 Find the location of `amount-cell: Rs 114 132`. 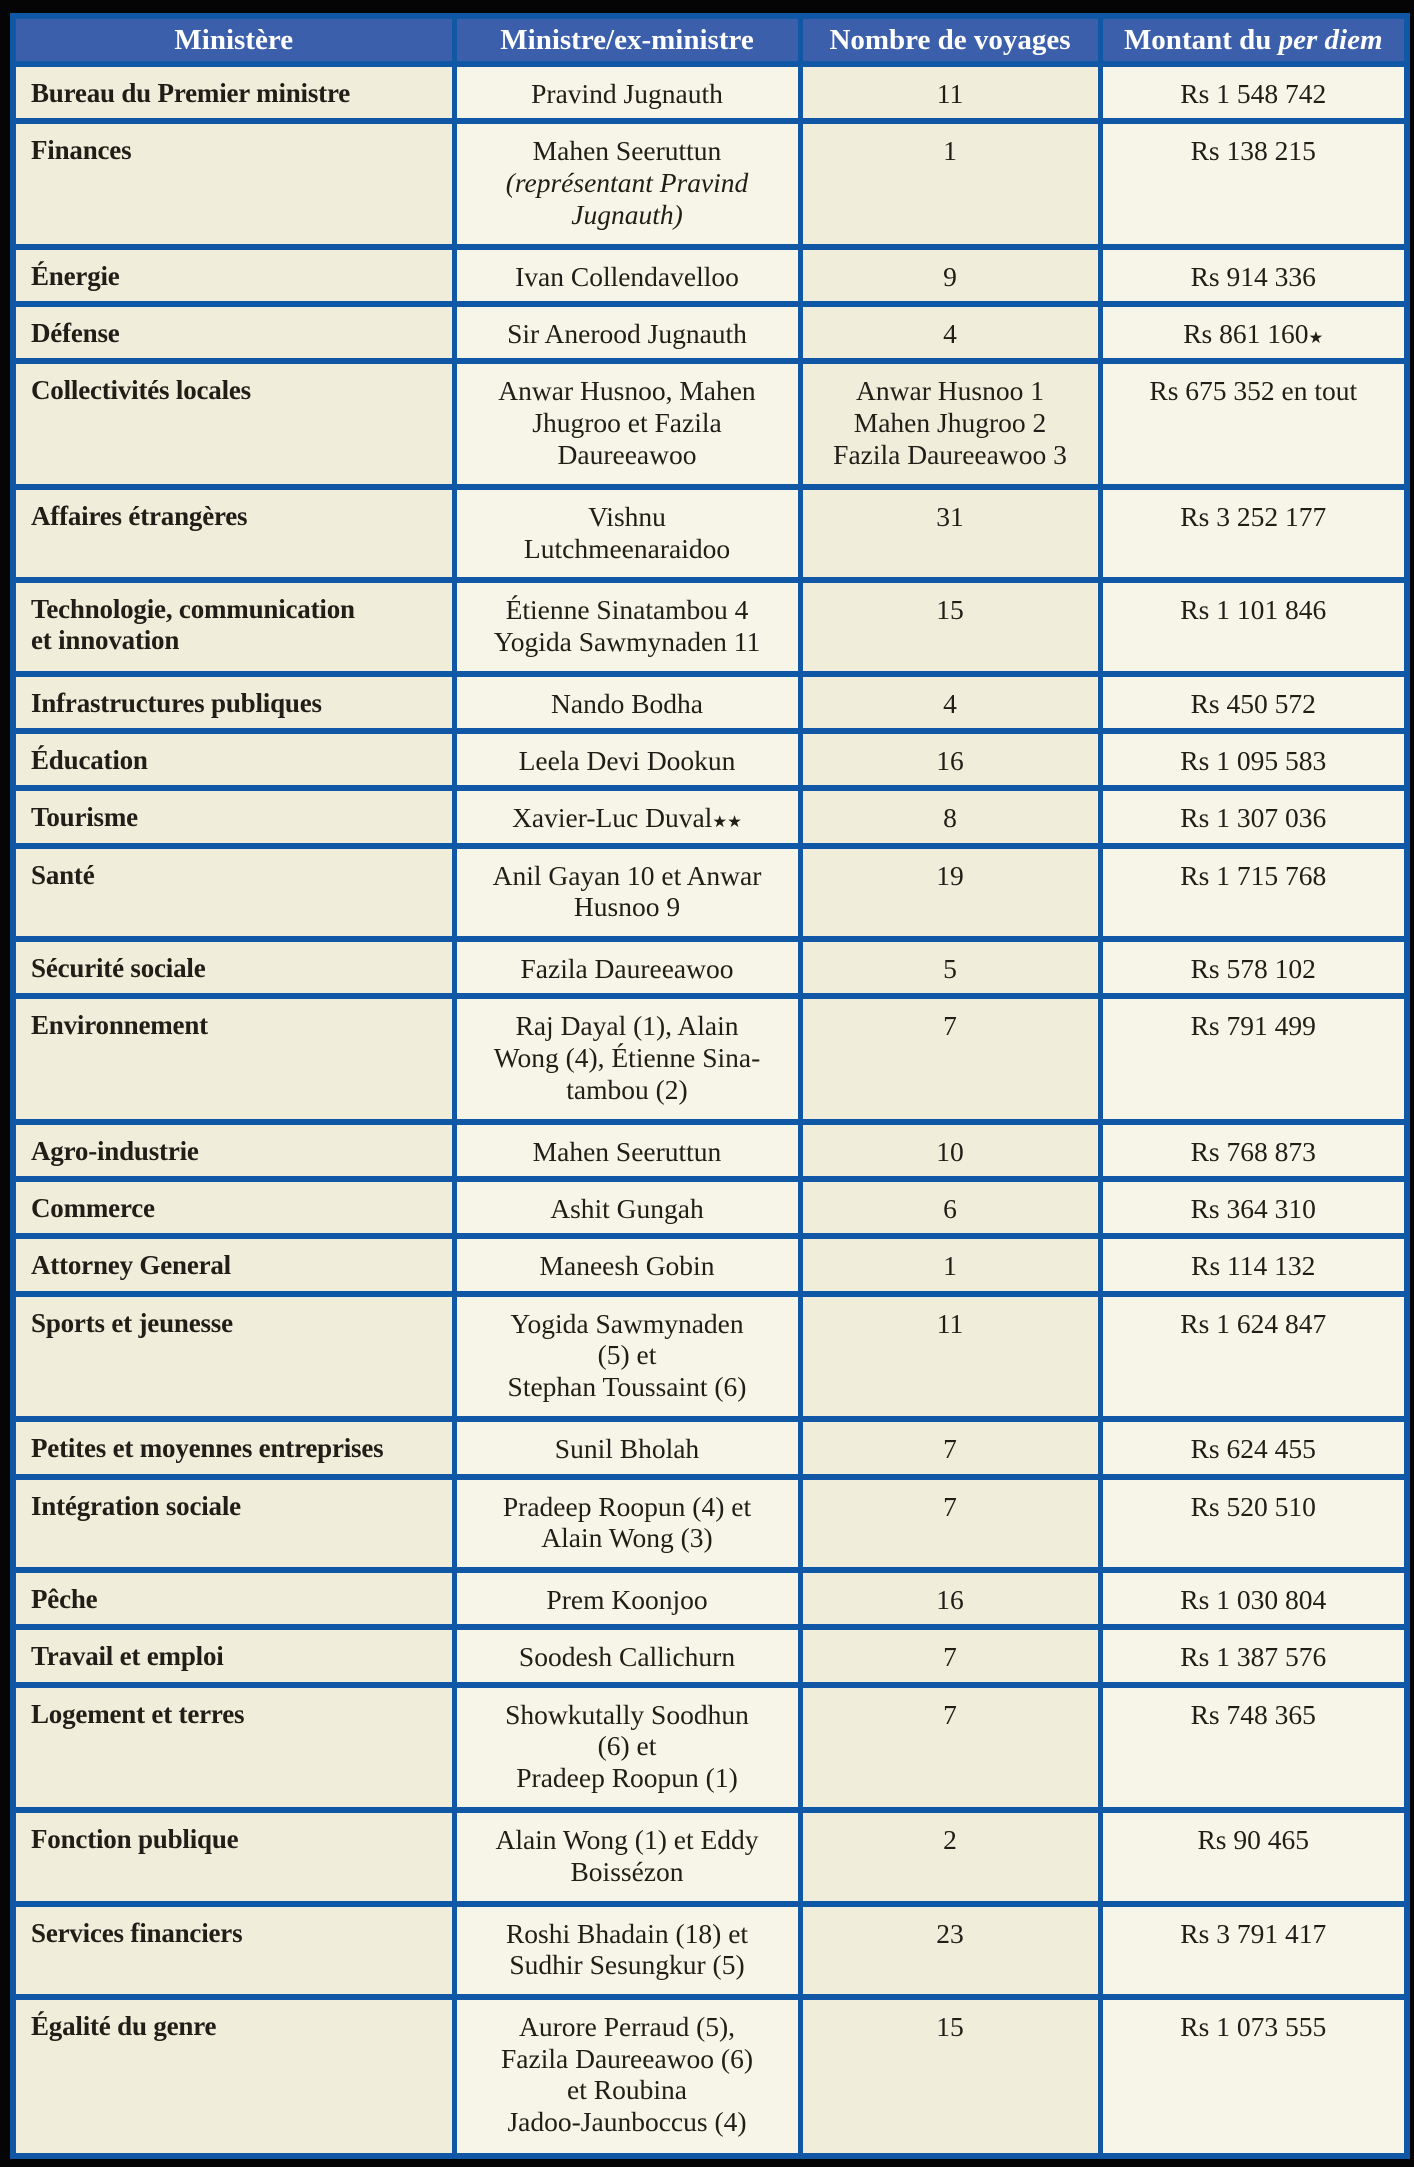

amount-cell: Rs 114 132 is located at coordinates (1253, 1265).